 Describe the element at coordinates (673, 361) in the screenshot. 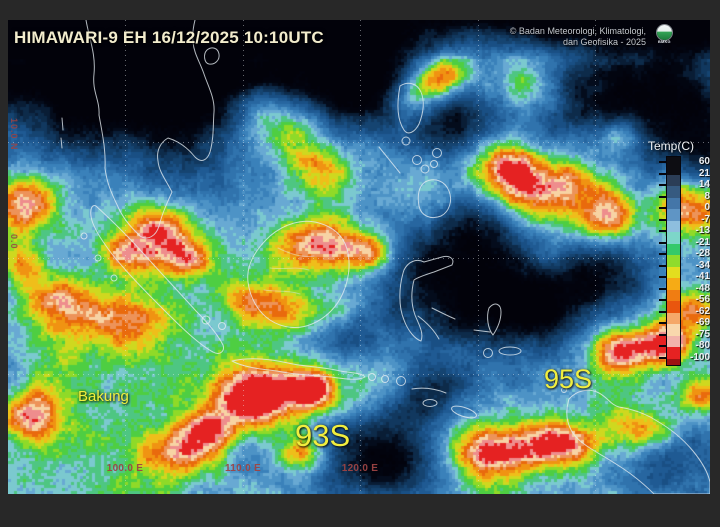

I see `colorbar-bottom-cap` at that location.